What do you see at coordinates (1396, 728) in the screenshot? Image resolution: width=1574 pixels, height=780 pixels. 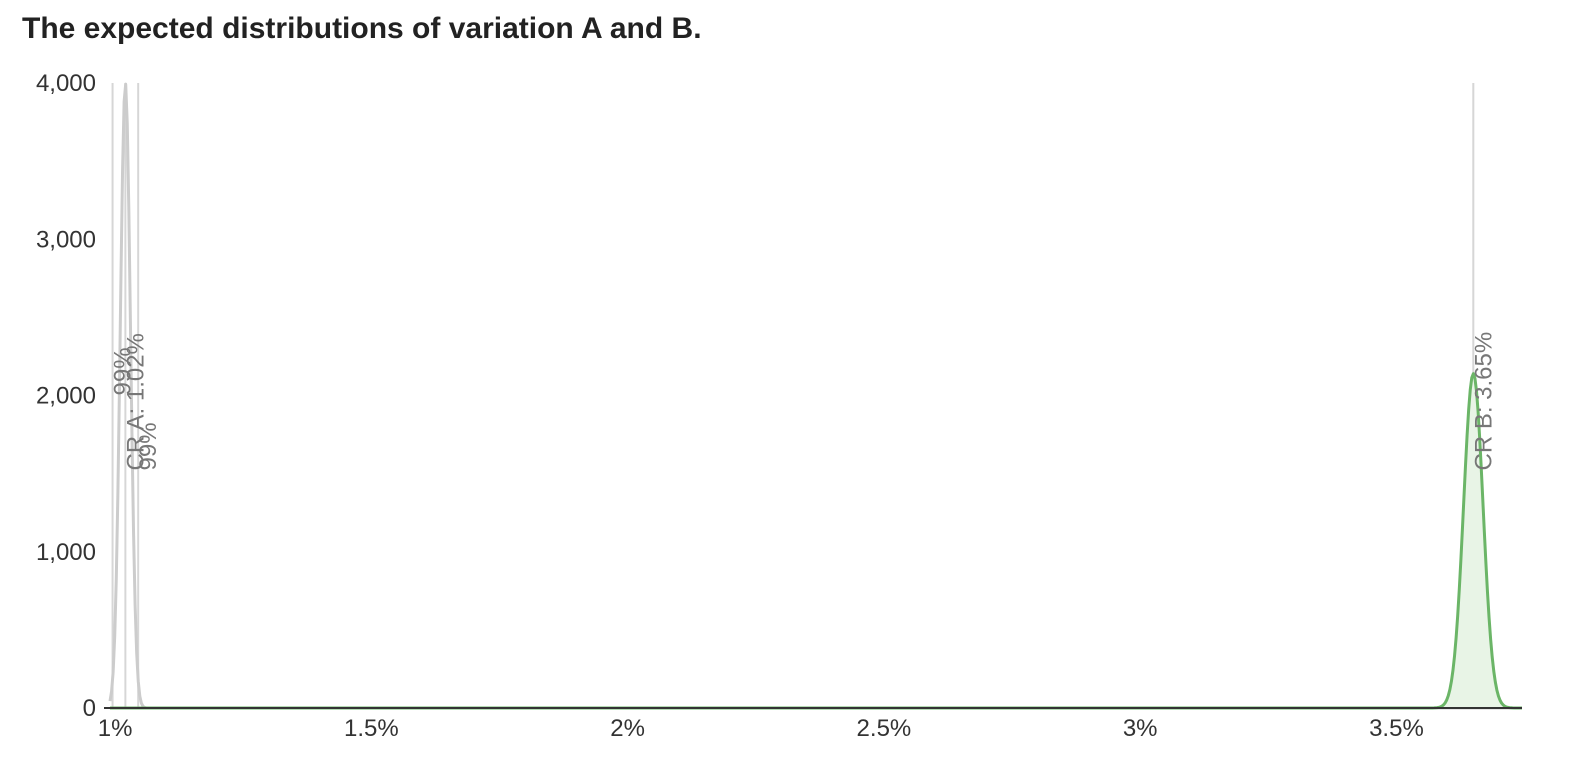 I see `x-tick-label: 3.5%` at bounding box center [1396, 728].